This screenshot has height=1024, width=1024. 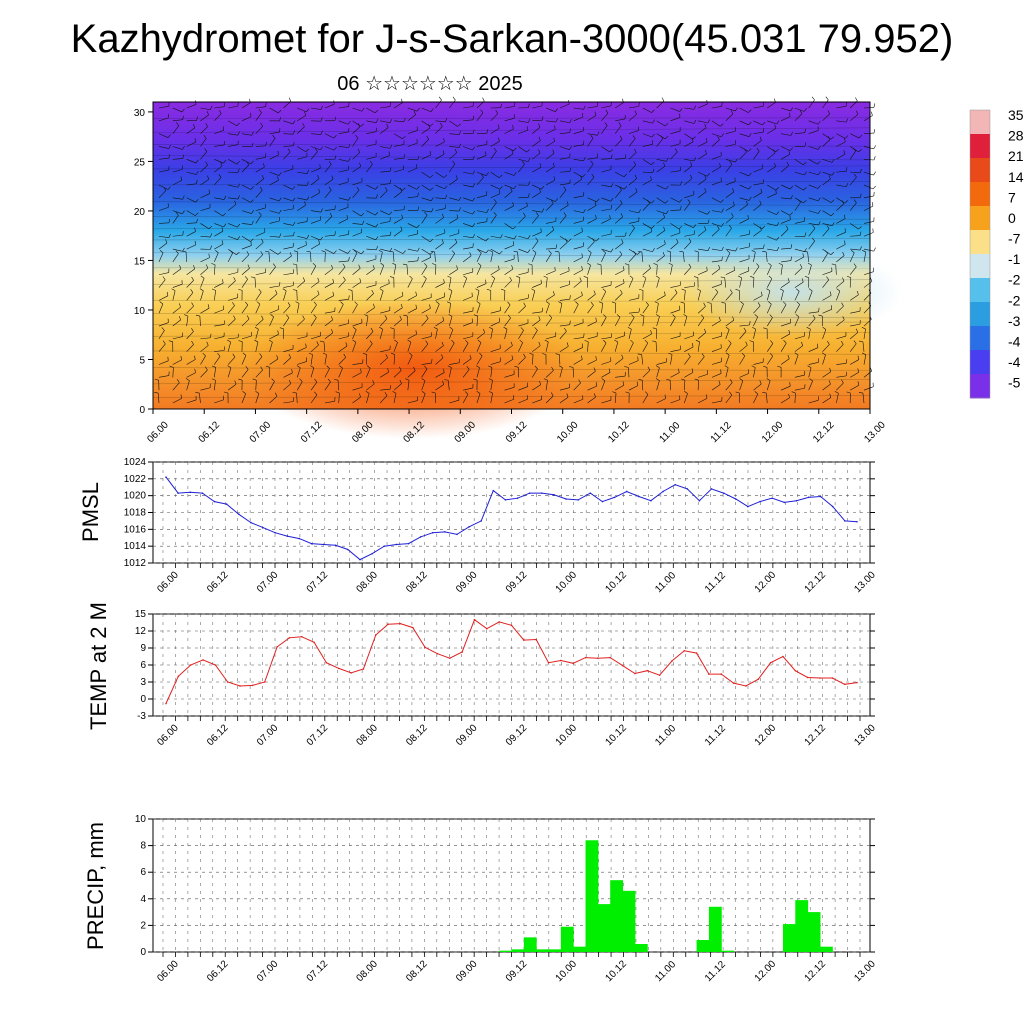 What do you see at coordinates (715, 735) in the screenshot?
I see `x-tick-label: 11.12` at bounding box center [715, 735].